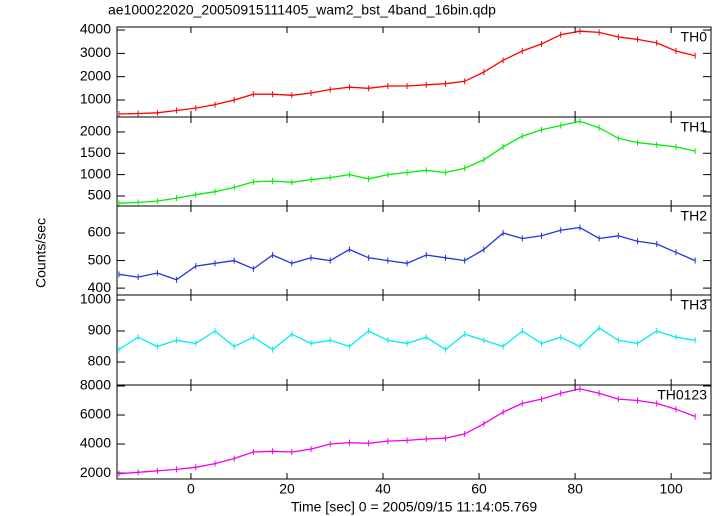 The height and width of the screenshot is (516, 717). Describe the element at coordinates (682, 395) in the screenshot. I see `panel-label: TH0123` at that location.